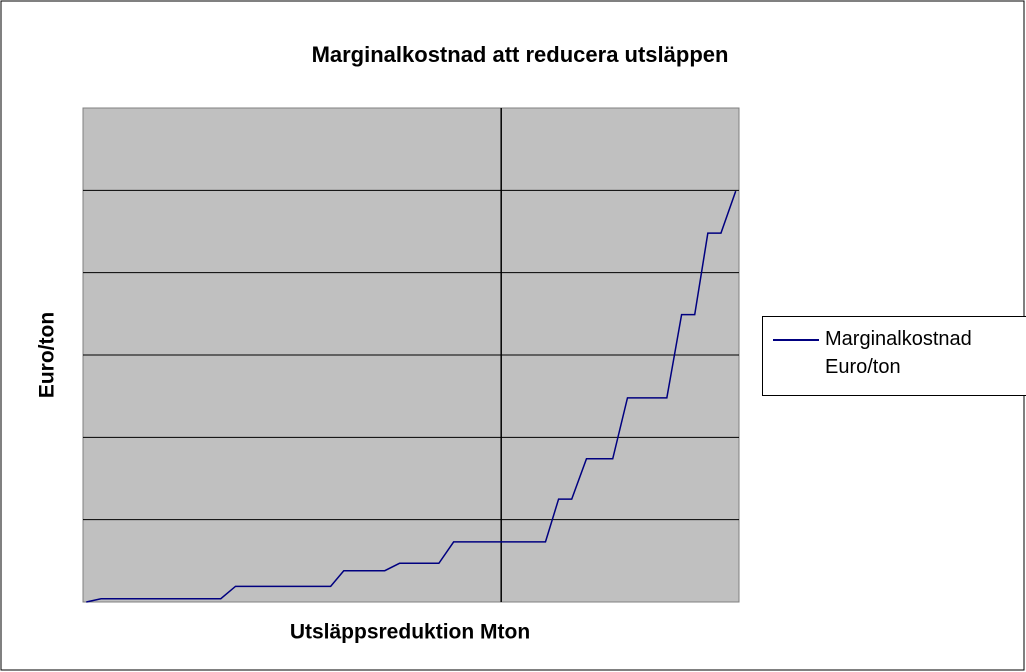 This screenshot has width=1026, height=672. Describe the element at coordinates (796, 340) in the screenshot. I see `legend-swatch` at that location.